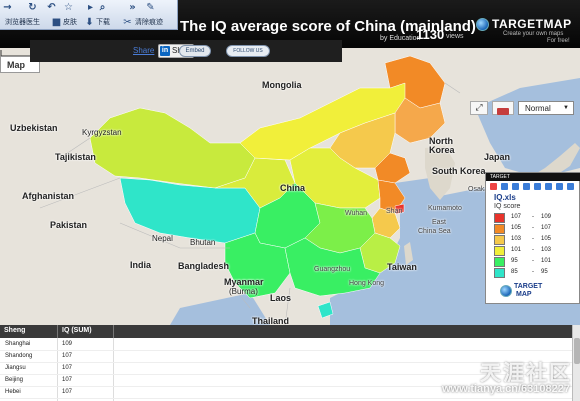  I want to click on map-label-myanmar: Myanmar, so click(244, 282).